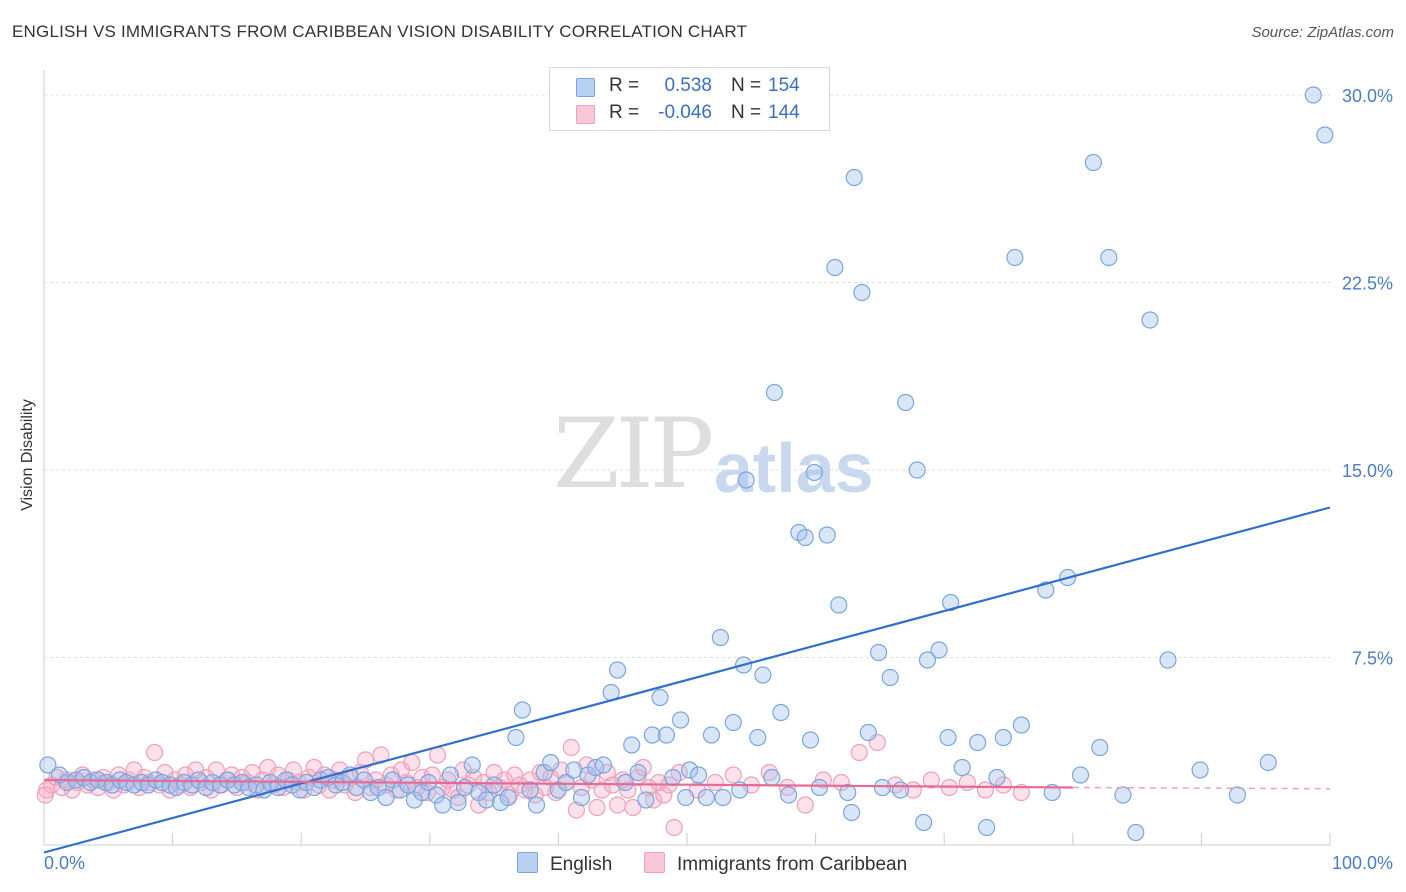 The image size is (1406, 892). I want to click on watermark-zip: ZIP, so click(633, 454).